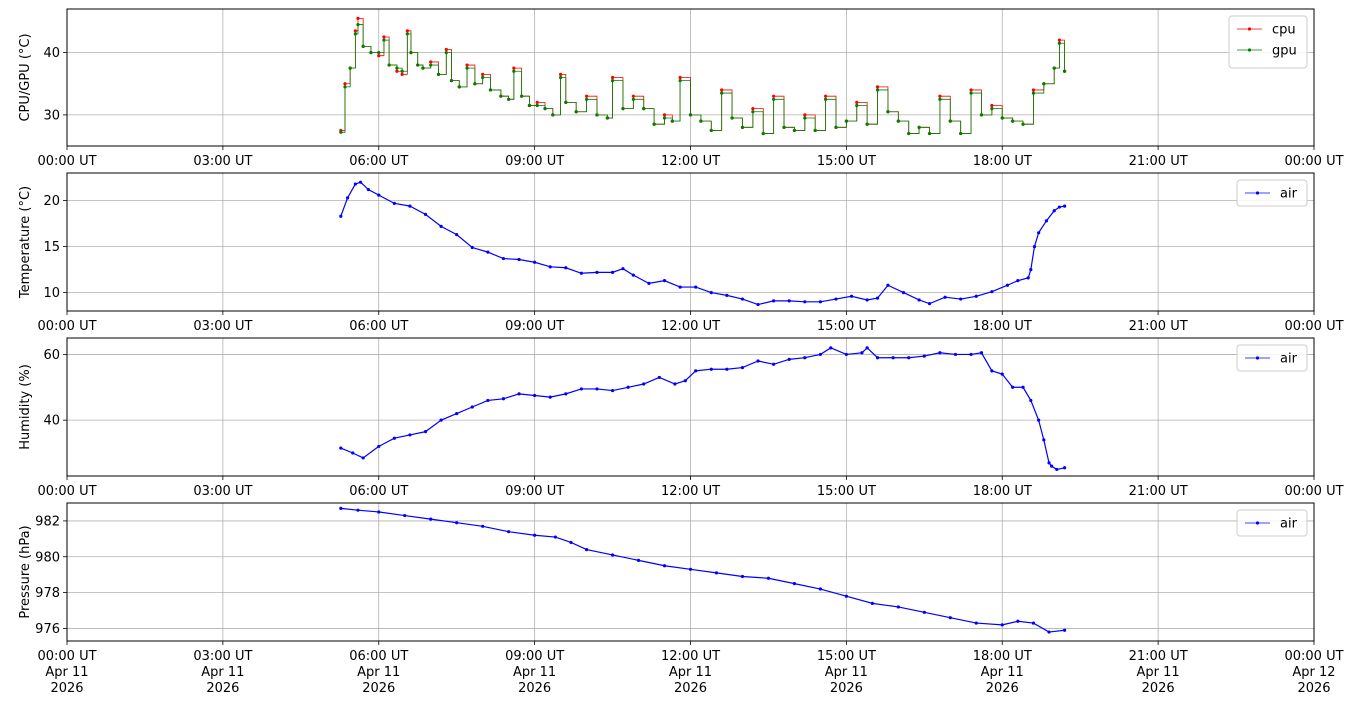 This screenshot has width=1354, height=707. What do you see at coordinates (222, 688) in the screenshot?
I see `x-tick-label-line: 2026` at bounding box center [222, 688].